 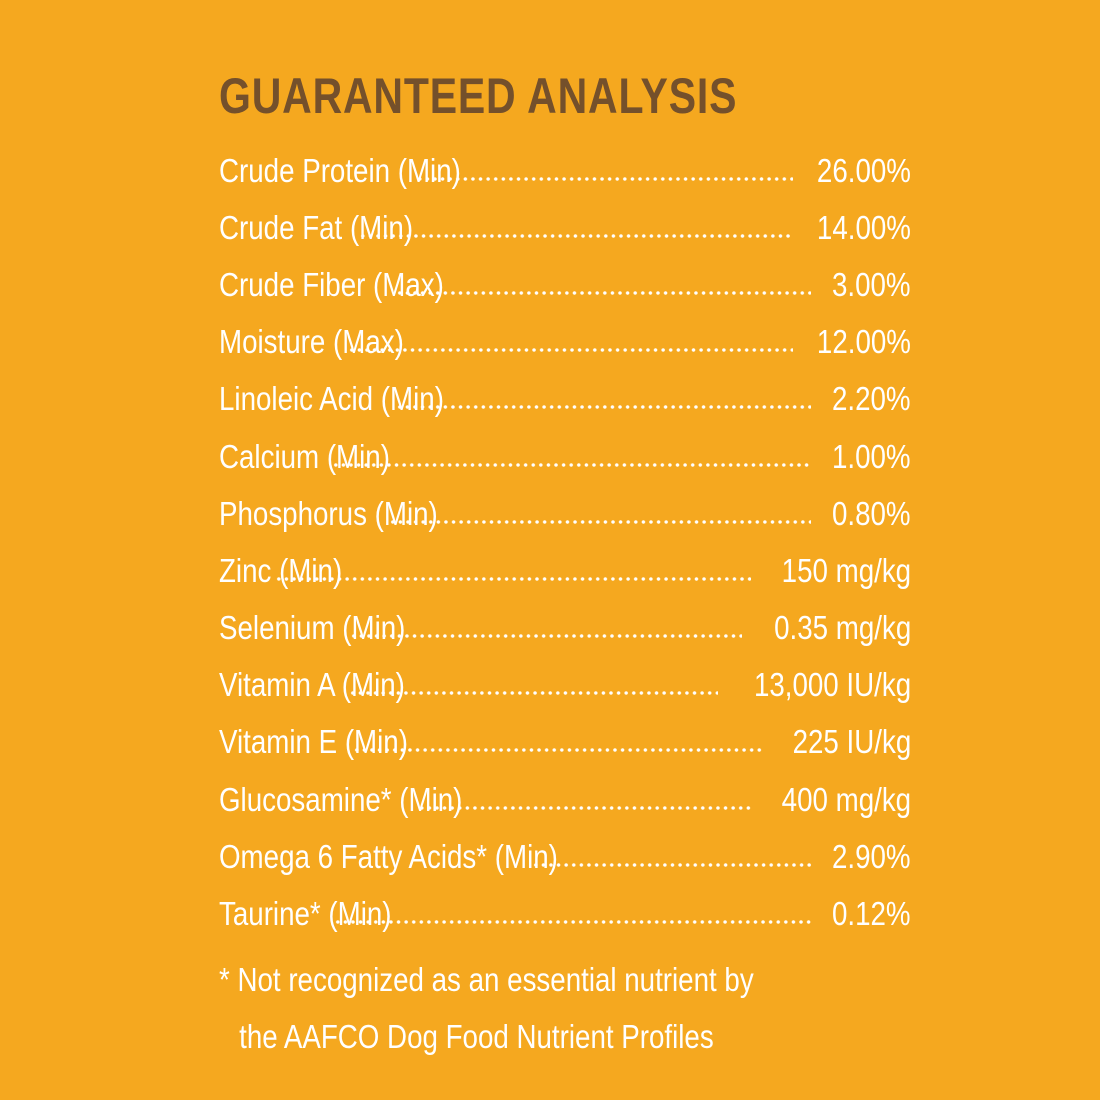 What do you see at coordinates (863, 342) in the screenshot?
I see `nutrient-value: 12.00%` at bounding box center [863, 342].